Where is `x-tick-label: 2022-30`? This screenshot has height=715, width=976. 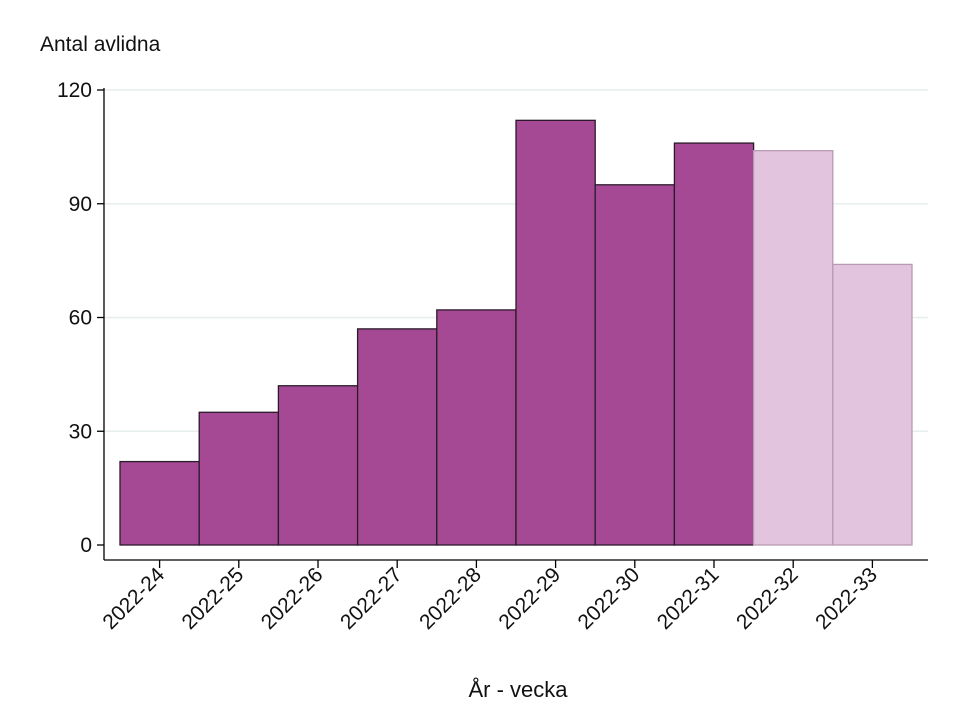
x-tick-label: 2022-30 is located at coordinates (609, 598).